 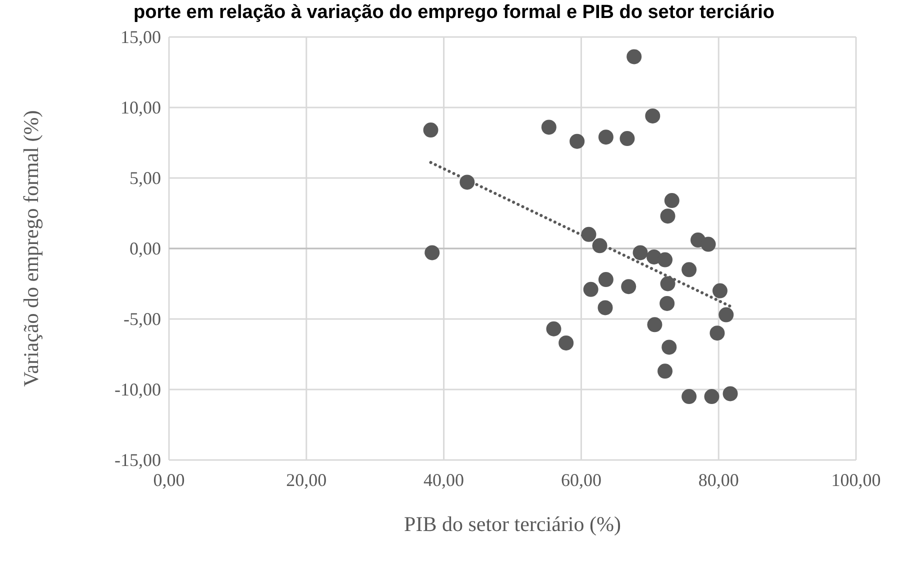 I want to click on y-tick-label: 0,00, so click(x=145, y=248).